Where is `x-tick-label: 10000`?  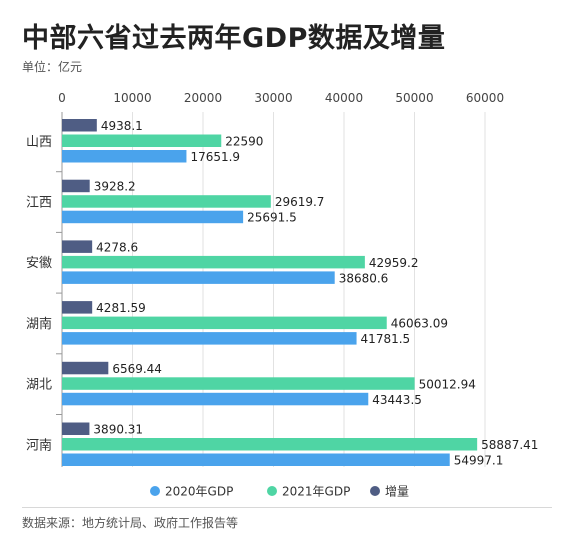
x-tick-label: 10000 is located at coordinates (132, 98).